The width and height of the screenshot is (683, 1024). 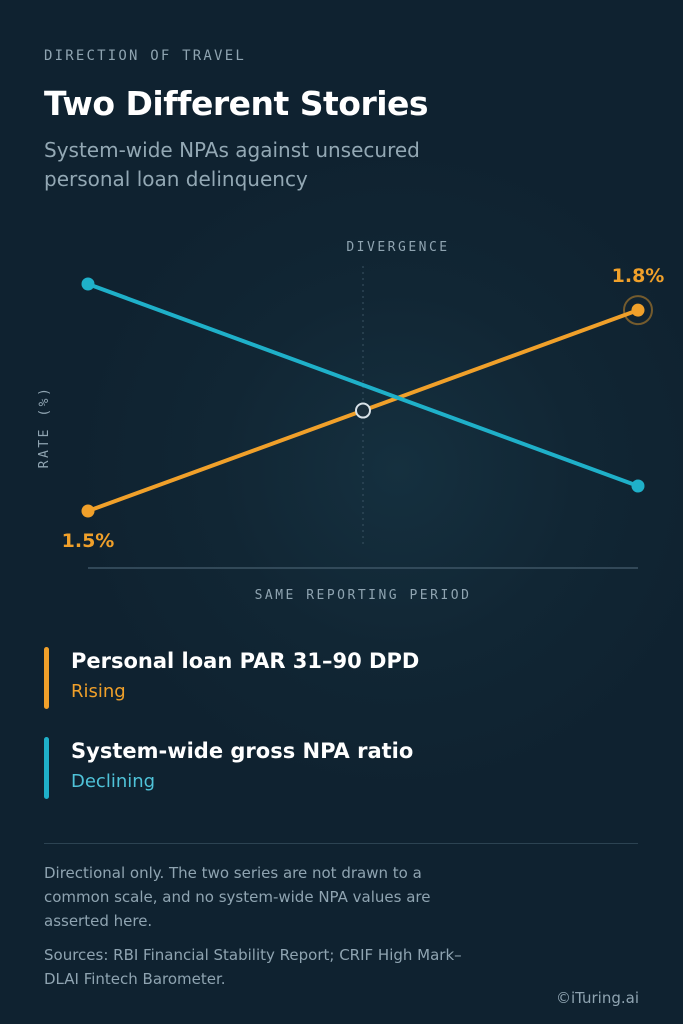 I want to click on footer-divider, so click(x=341, y=843).